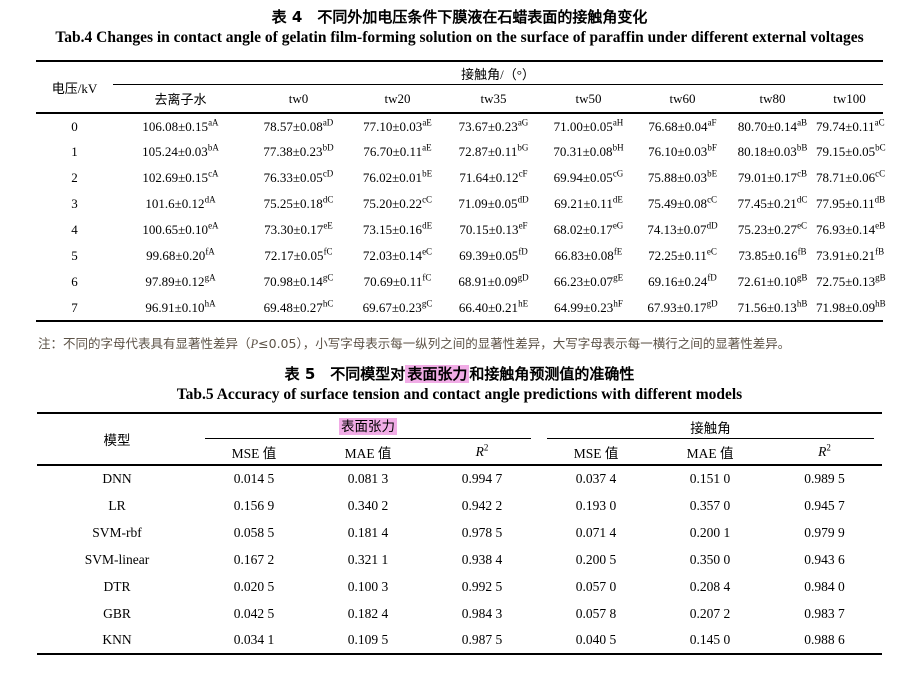  Describe the element at coordinates (482, 613) in the screenshot. I see `metric-value-cell: 0.984 3` at that location.